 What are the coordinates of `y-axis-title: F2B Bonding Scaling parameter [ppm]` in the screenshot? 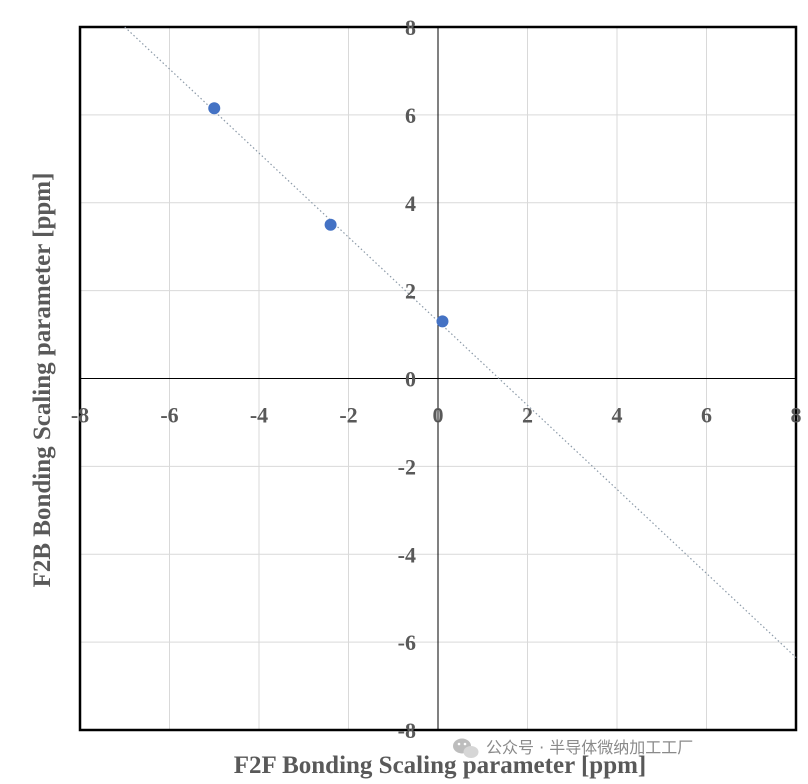 It's located at (42, 380).